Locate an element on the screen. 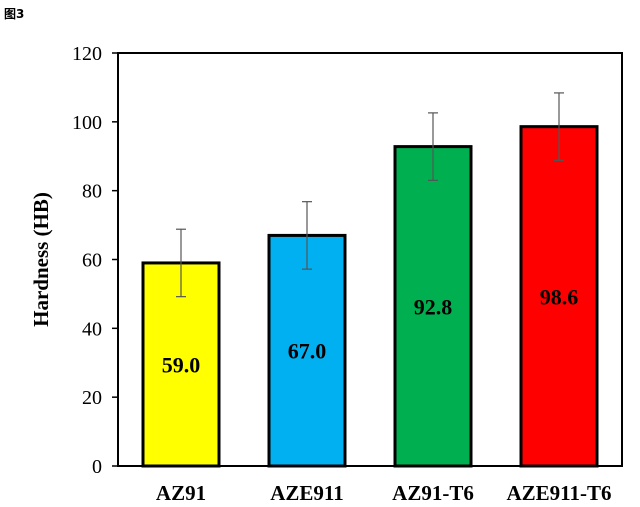  bar-aze911-t6 is located at coordinates (559, 296).